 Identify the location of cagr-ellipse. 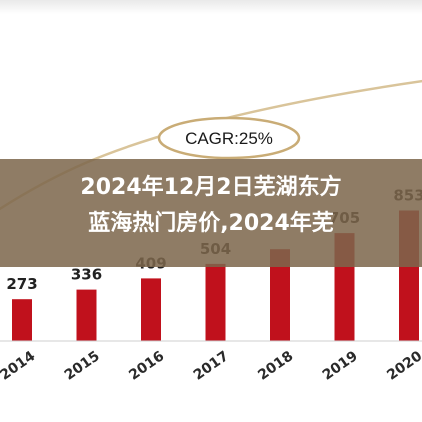
(229, 138).